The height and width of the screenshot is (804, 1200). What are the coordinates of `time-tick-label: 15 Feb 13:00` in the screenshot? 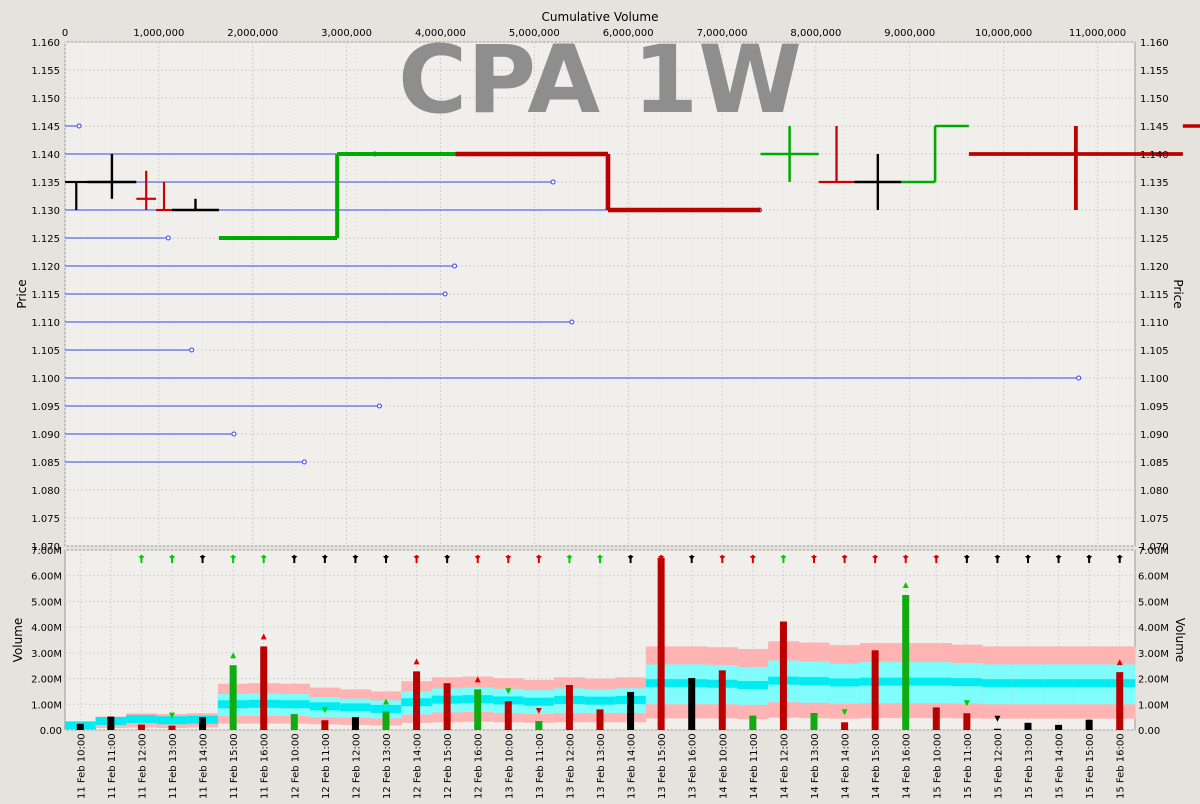 It's located at (1029, 766).